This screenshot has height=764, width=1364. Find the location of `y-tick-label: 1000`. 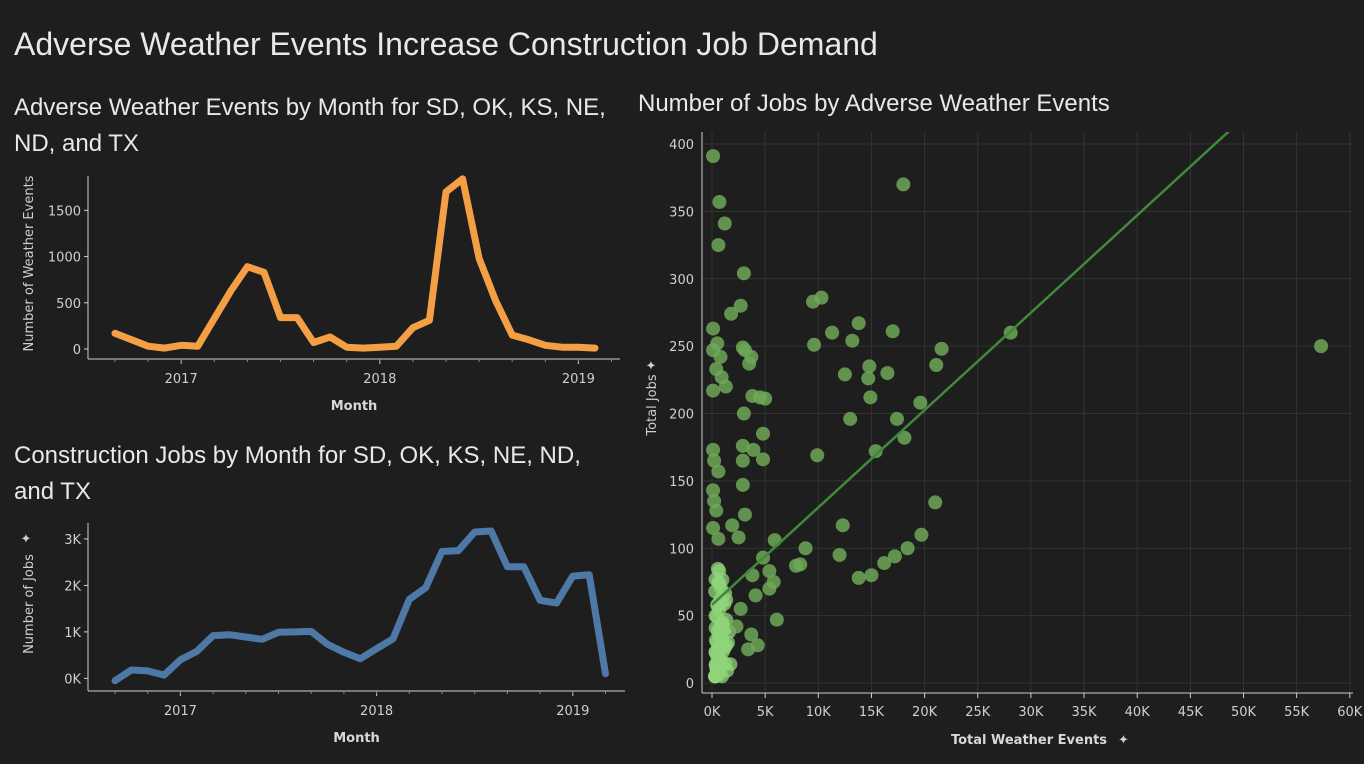

y-tick-label: 1000 is located at coordinates (64, 258).